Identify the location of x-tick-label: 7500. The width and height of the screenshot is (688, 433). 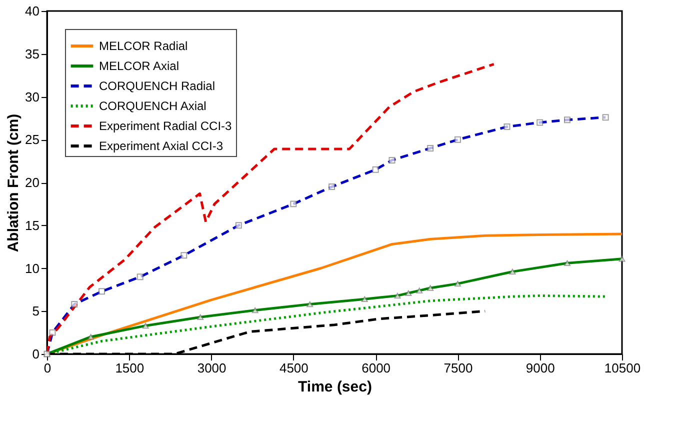
(458, 368).